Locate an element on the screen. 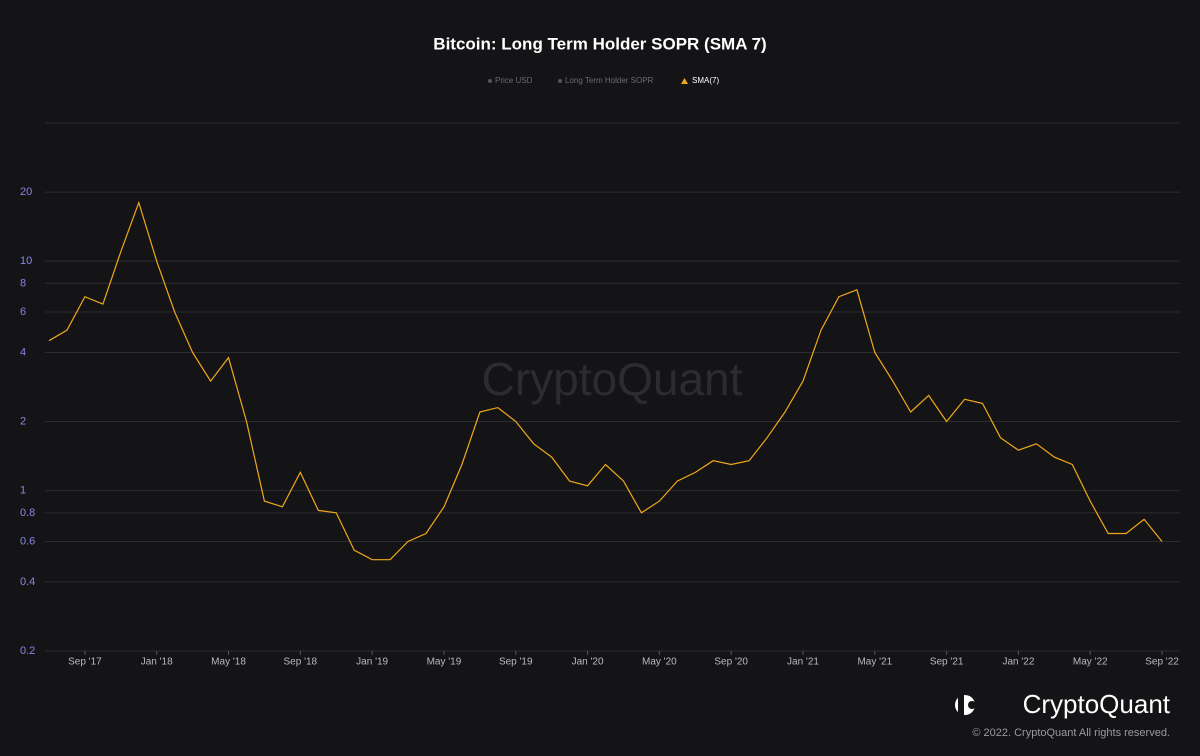  brand: CryptoQuant is located at coordinates (1097, 704).